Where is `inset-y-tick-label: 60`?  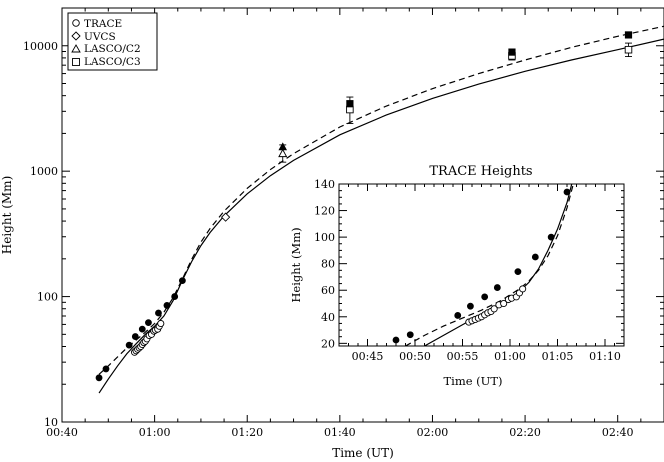 inset-y-tick-label: 60 is located at coordinates (328, 290).